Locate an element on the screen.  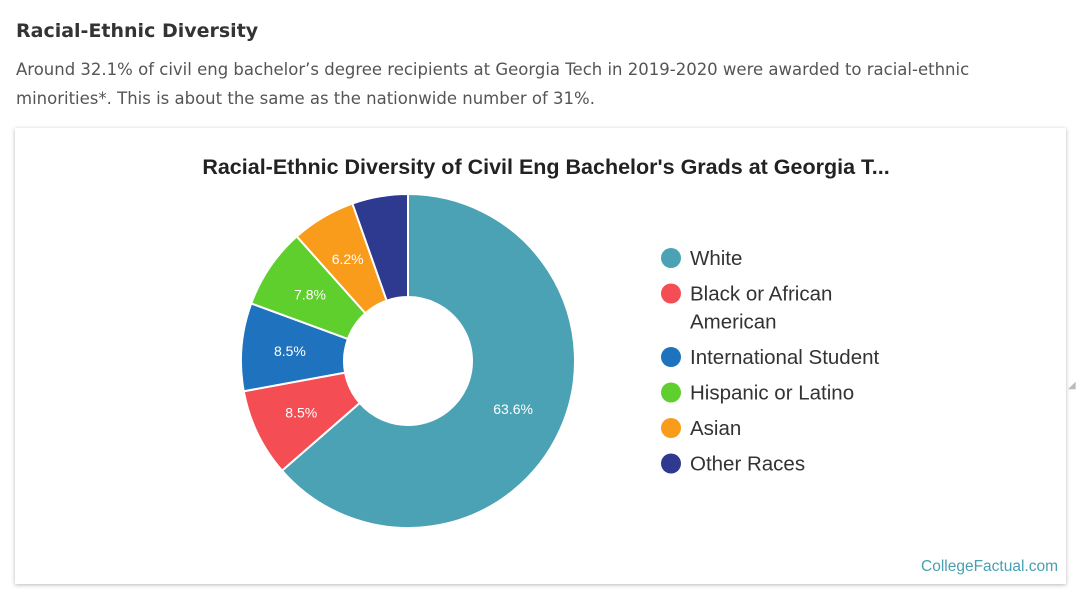
chart-credit: CollegeFactual.com is located at coordinates (989, 566).